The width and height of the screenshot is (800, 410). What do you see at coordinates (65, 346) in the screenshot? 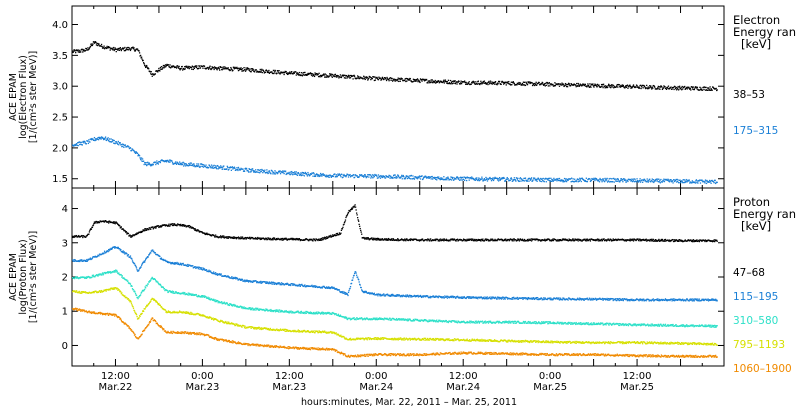
I see `y-tick-label: 0` at bounding box center [65, 346].